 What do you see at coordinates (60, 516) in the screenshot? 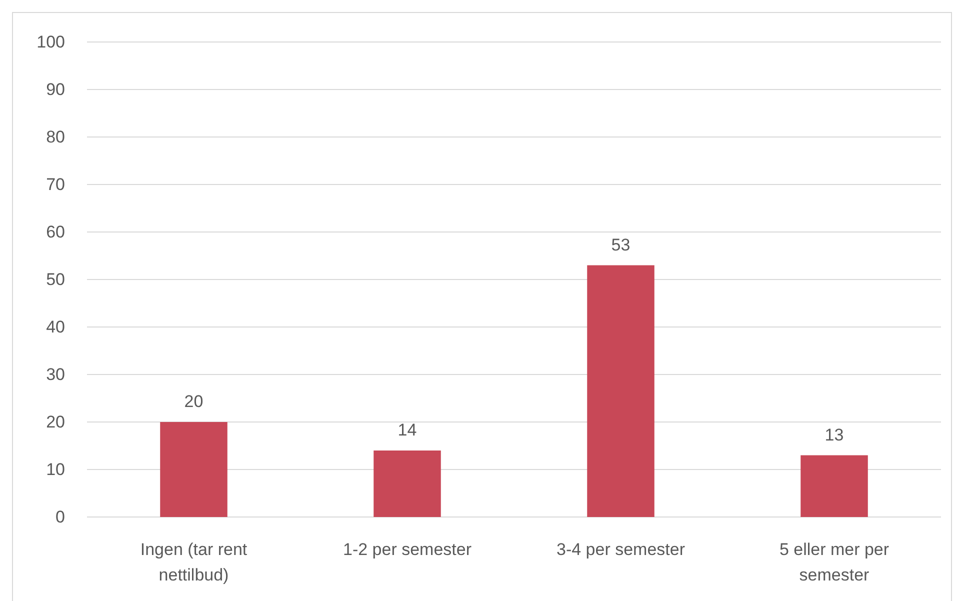
I see `y-tick-label: 0` at bounding box center [60, 516].